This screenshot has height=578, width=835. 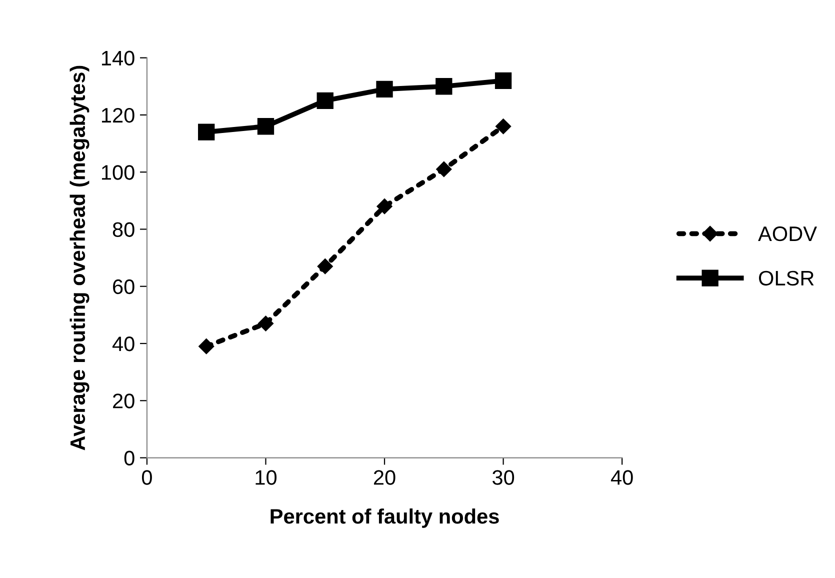 I want to click on y-tick-label: 140, so click(x=118, y=58).